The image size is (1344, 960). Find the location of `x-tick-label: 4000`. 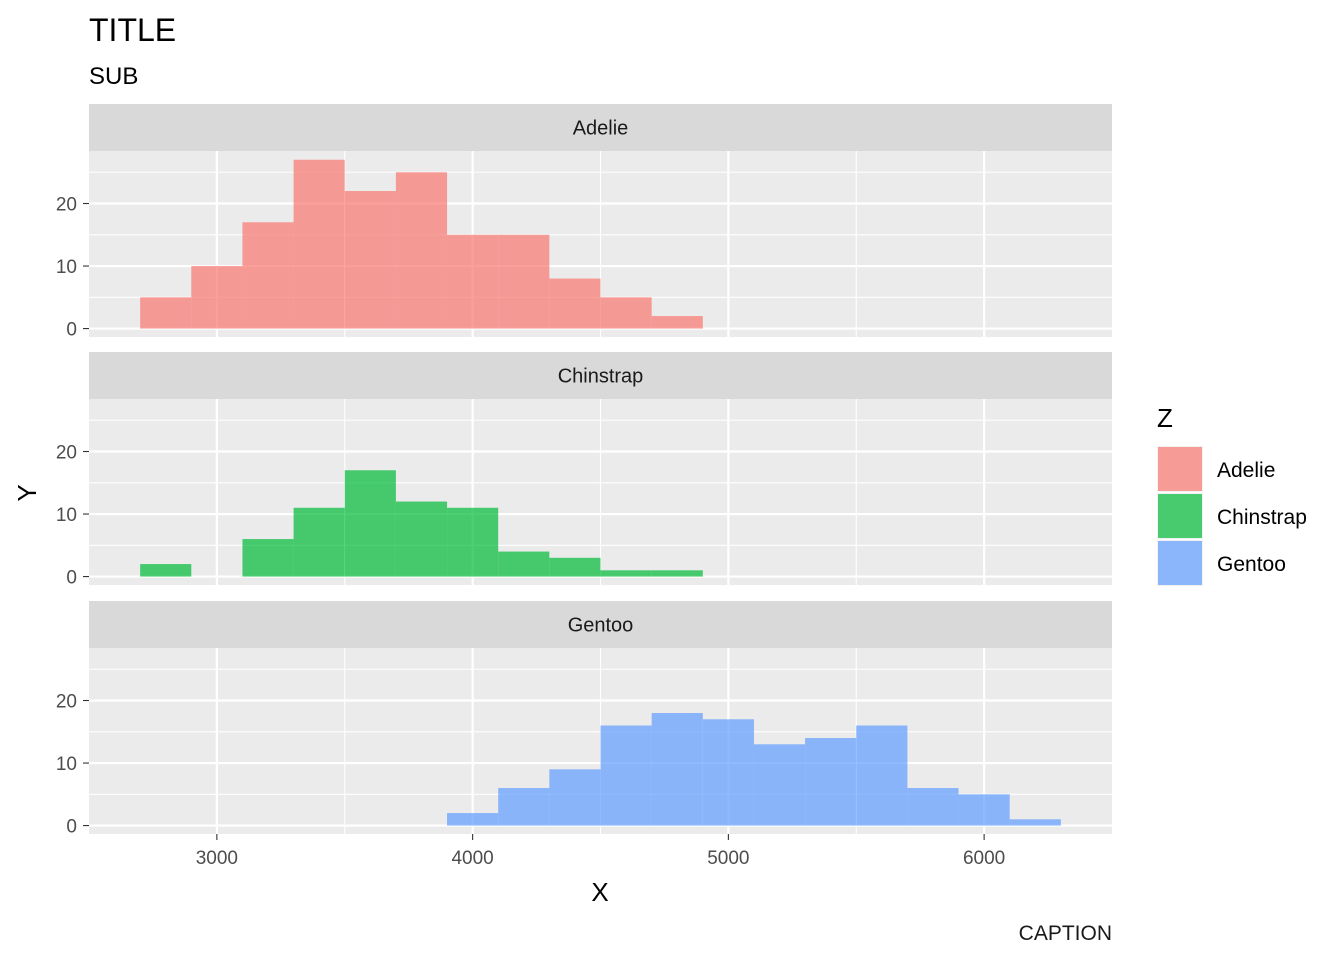

x-tick-label: 4000 is located at coordinates (472, 858).